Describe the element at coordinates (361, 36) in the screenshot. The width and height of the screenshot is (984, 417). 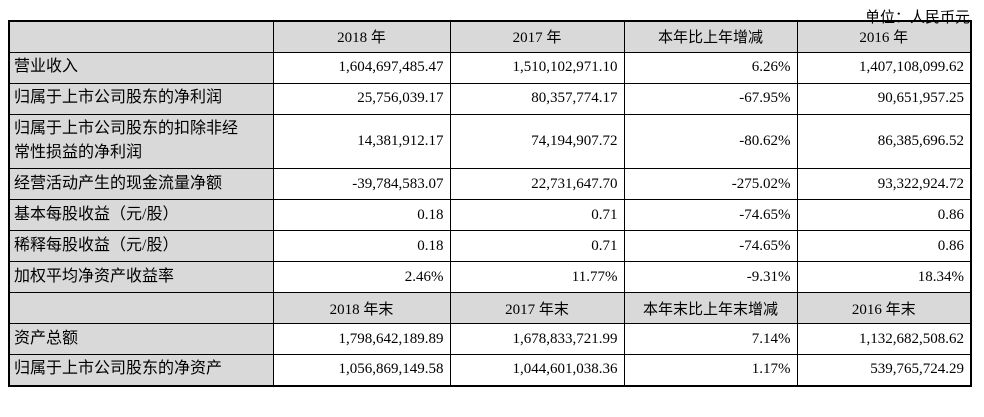
I see `header-year-2018: 2018 年` at that location.